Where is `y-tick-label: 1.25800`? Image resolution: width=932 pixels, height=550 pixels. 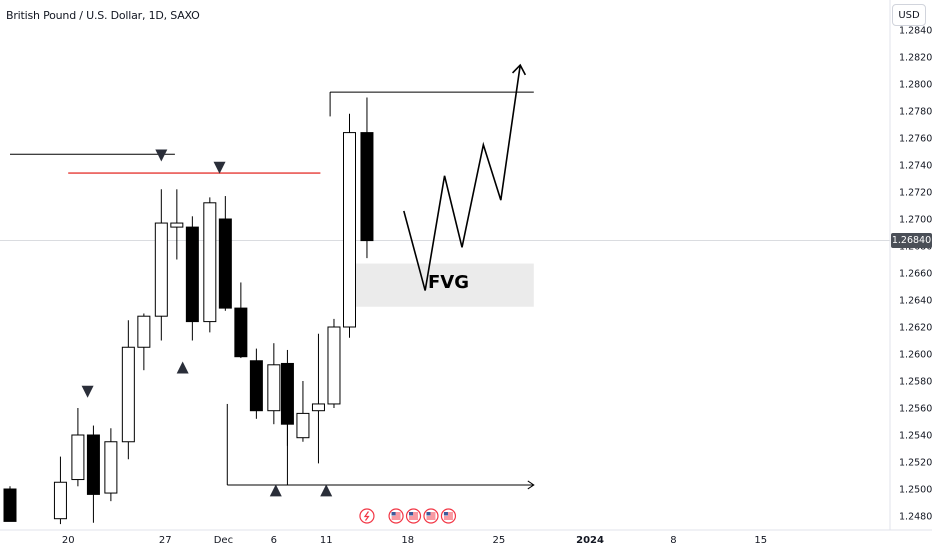 y-tick-label: 1.25800 is located at coordinates (915, 382).